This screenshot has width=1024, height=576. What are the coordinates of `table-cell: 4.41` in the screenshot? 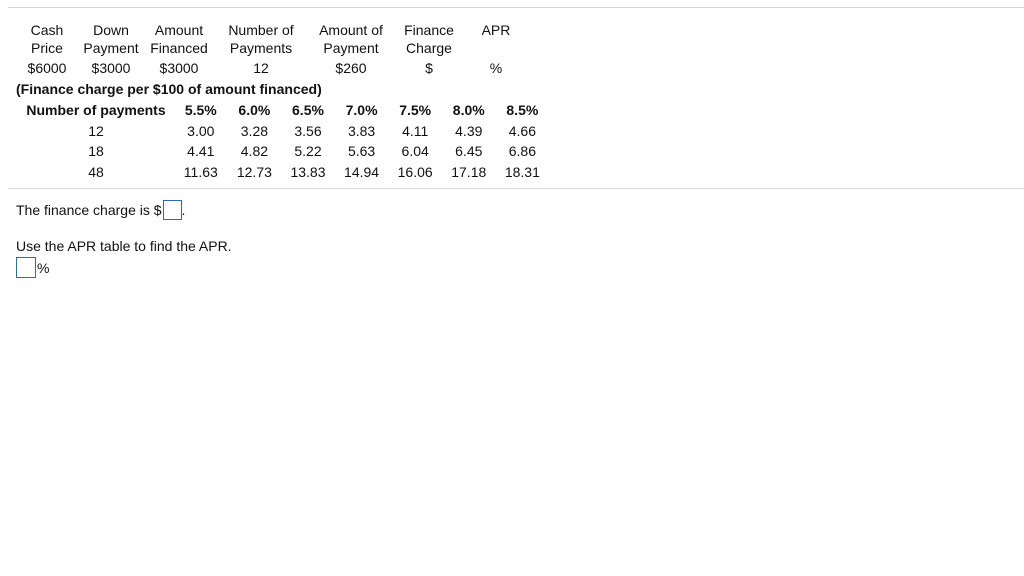 It's located at (201, 151).